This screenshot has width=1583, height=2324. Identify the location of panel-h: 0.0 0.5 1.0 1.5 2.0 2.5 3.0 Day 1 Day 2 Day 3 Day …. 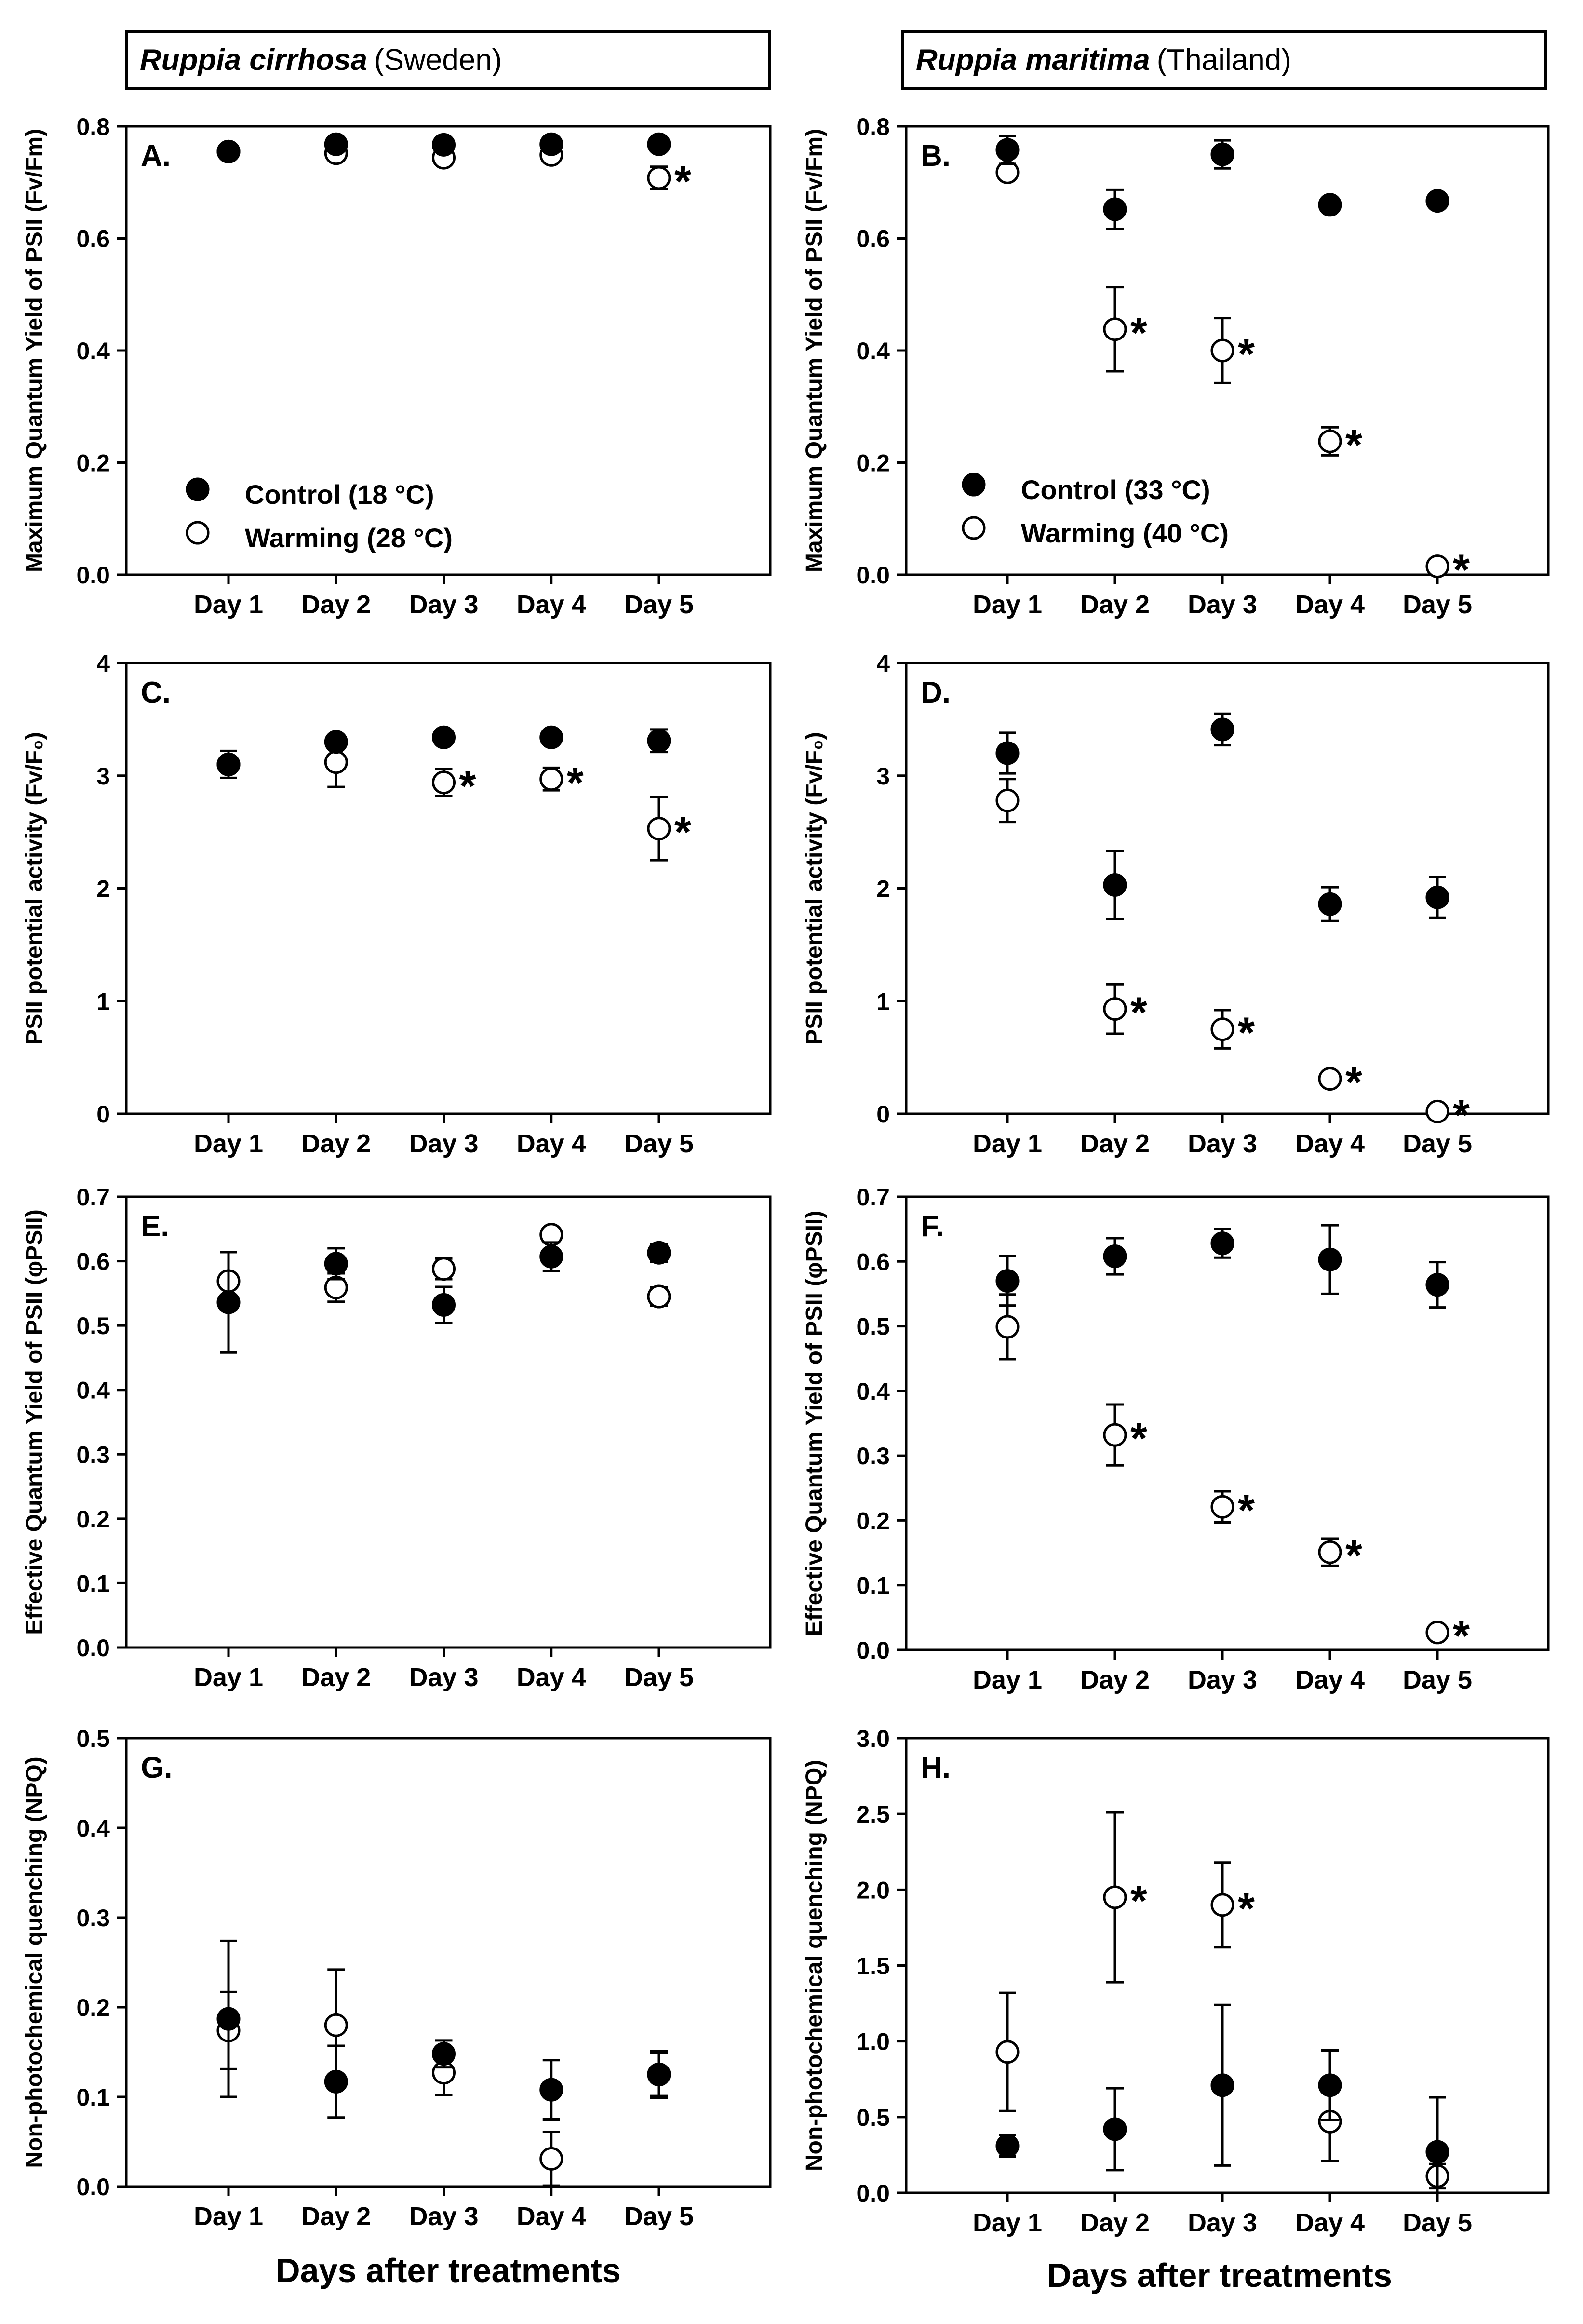
(1176, 1981).